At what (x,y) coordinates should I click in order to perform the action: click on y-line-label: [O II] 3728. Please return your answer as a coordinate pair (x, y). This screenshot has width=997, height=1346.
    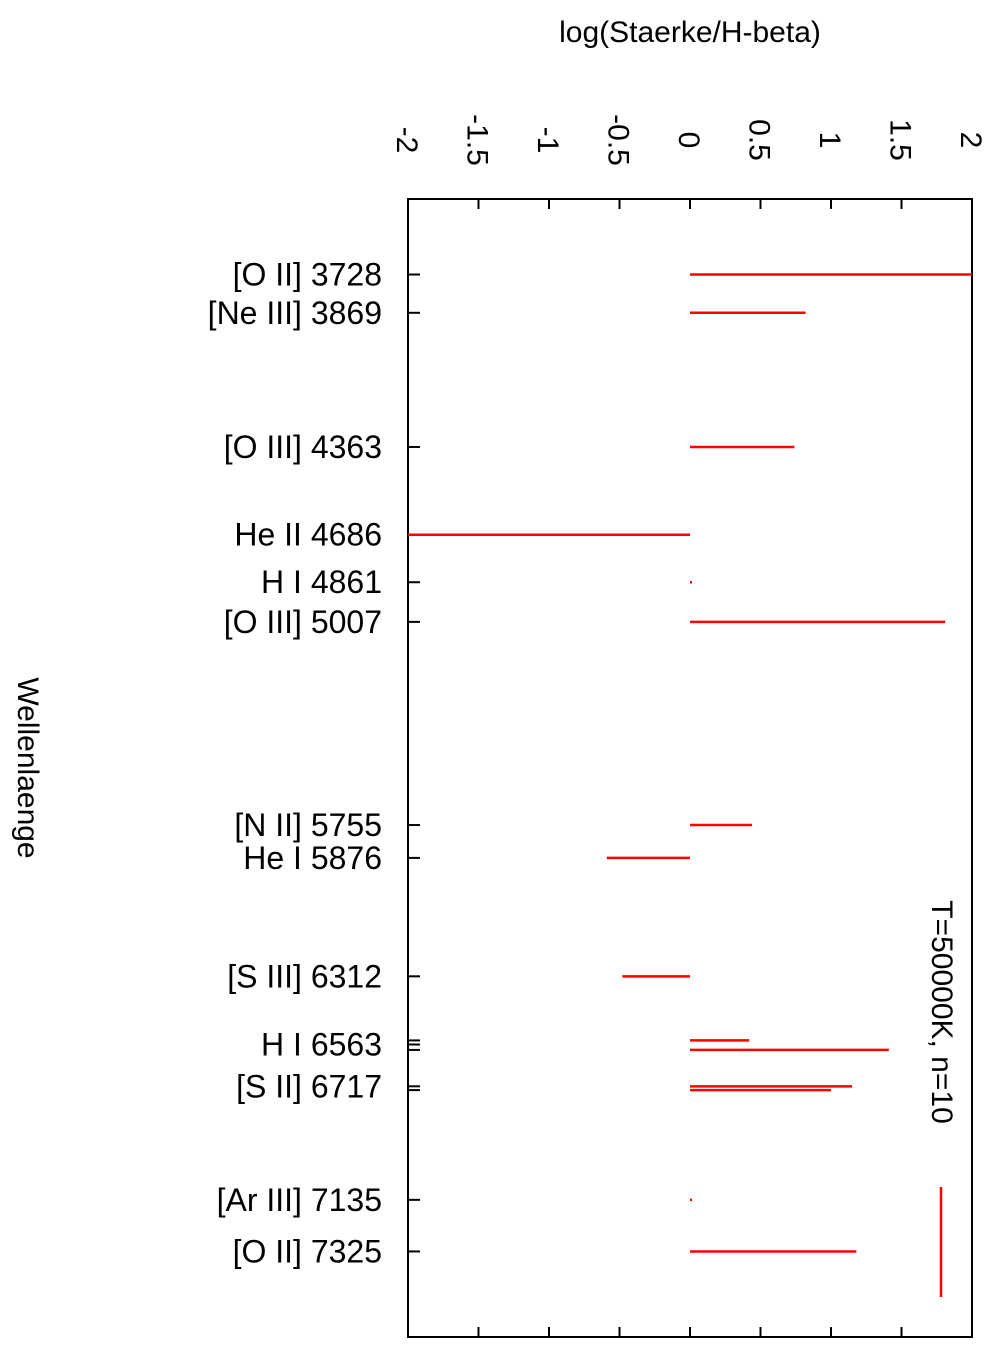
    Looking at the image, I should click on (307, 275).